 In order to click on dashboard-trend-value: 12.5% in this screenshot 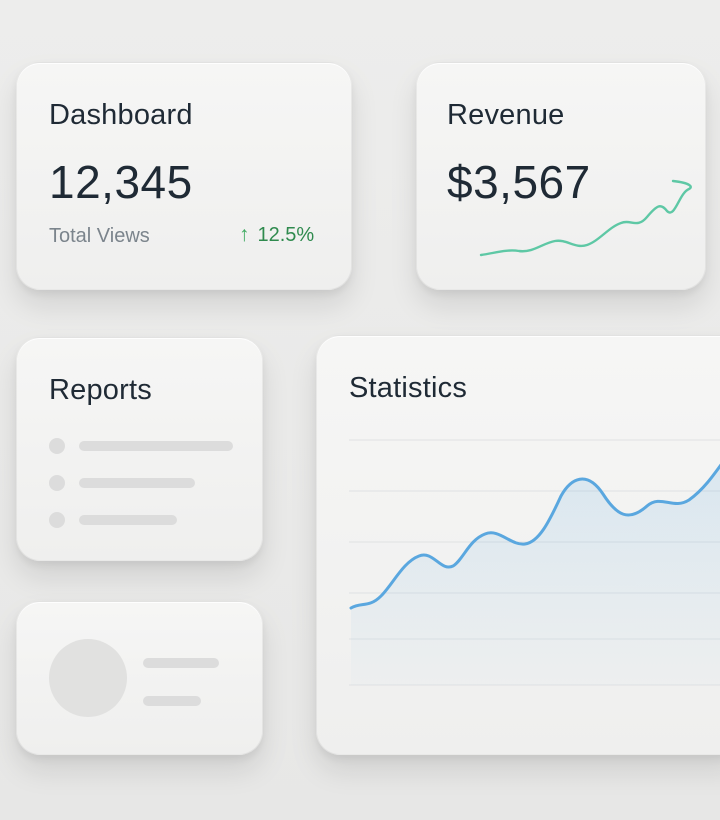, I will do `click(286, 234)`.